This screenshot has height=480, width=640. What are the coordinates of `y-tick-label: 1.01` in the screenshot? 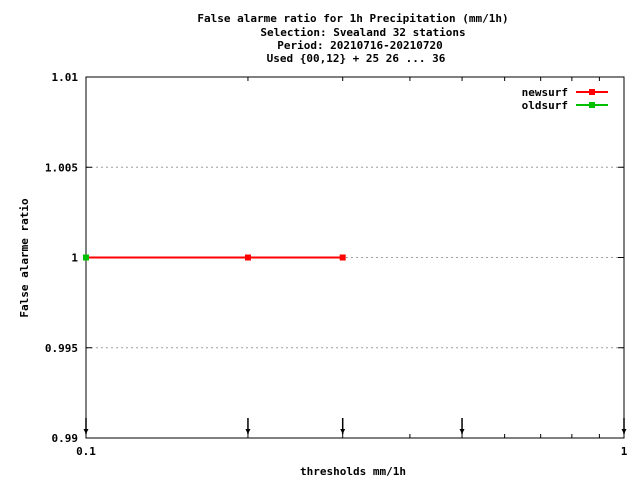 It's located at (65, 77).